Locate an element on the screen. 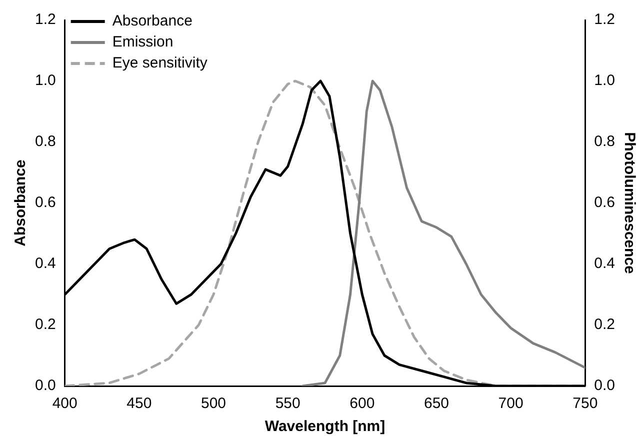 The image size is (644, 438). y2-tick-label: 1.2 is located at coordinates (605, 19).